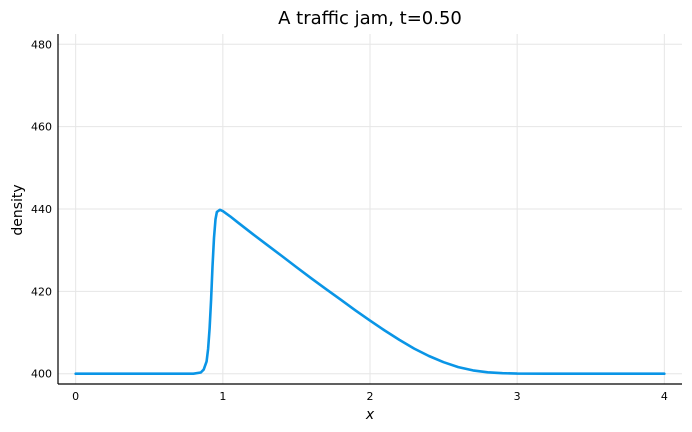 The width and height of the screenshot is (692, 432). What do you see at coordinates (517, 396) in the screenshot?
I see `x-tick-label: 3` at bounding box center [517, 396].